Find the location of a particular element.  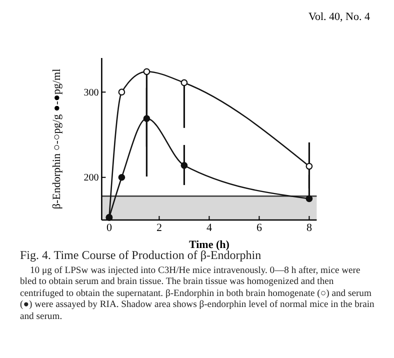

x-tick-label: 8 is located at coordinates (309, 228).